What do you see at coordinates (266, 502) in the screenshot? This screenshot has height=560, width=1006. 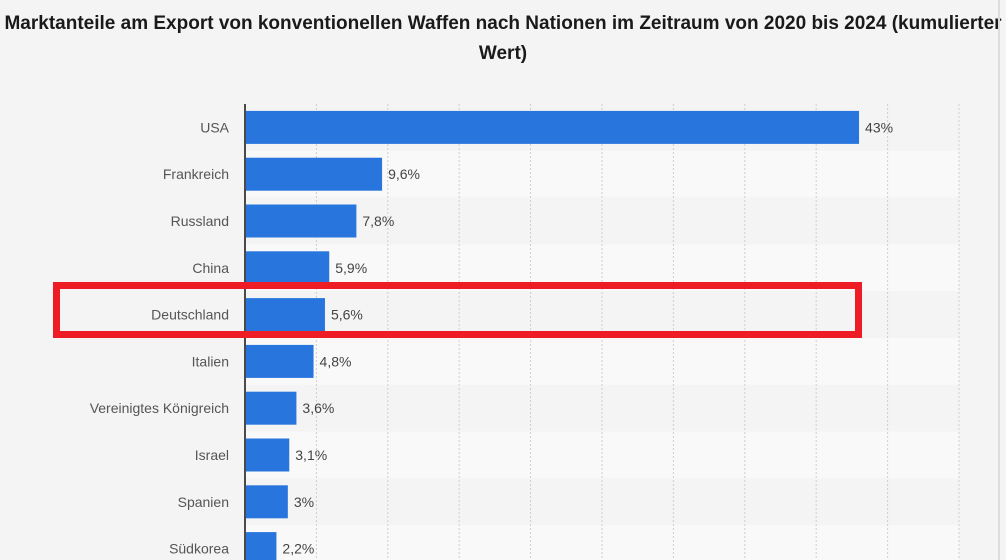 I see `bar-spanien` at bounding box center [266, 502].